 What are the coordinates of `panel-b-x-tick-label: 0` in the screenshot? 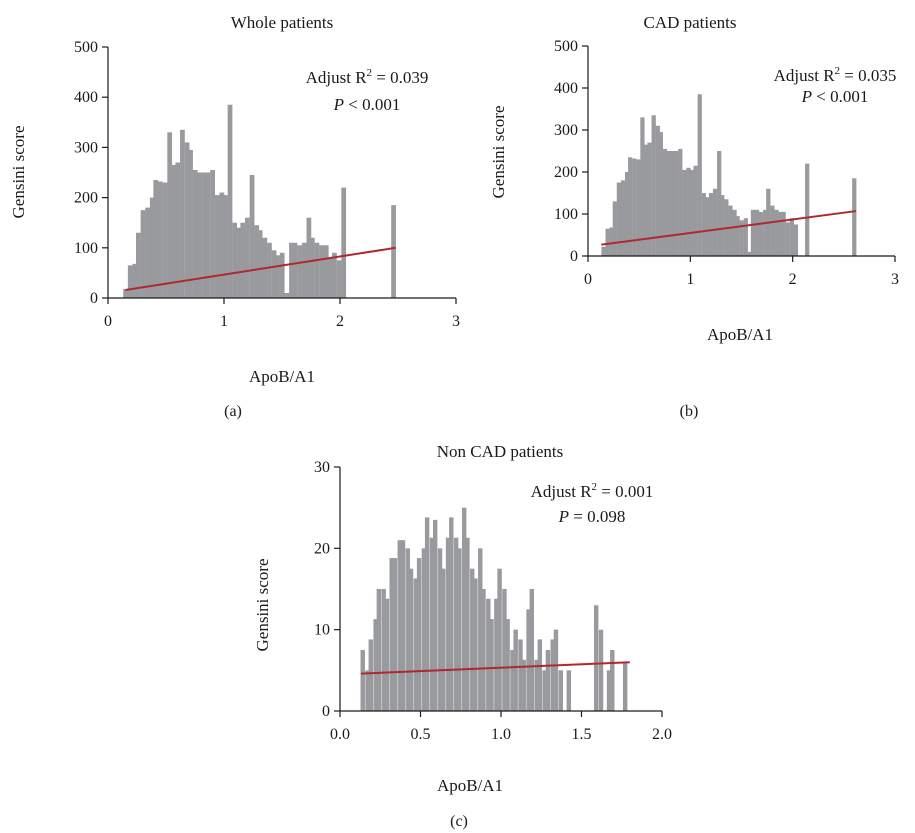 It's located at (588, 279).